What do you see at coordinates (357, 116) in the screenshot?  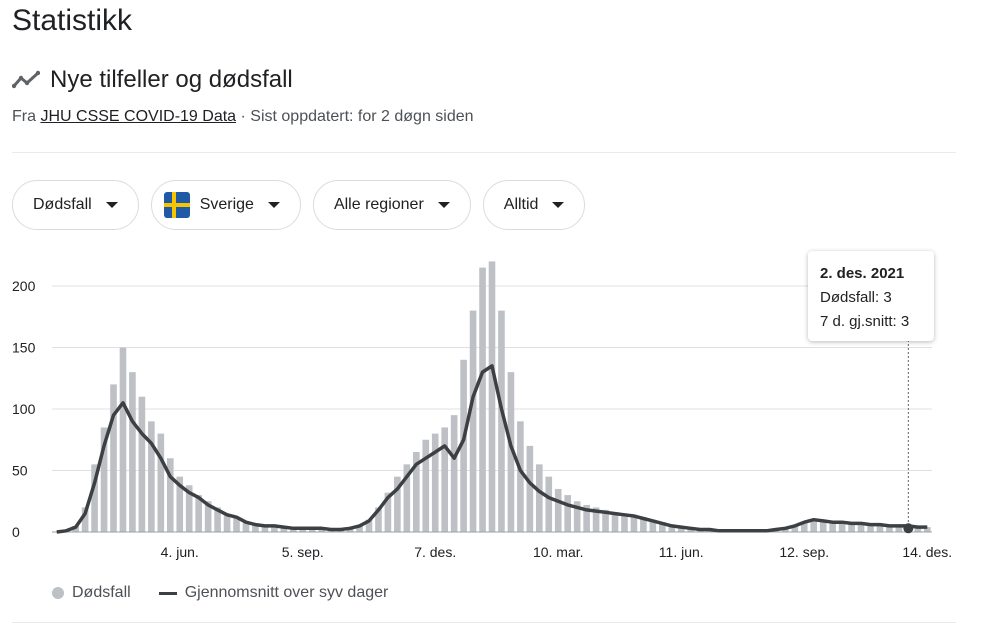 I see `source-updated: · Sist oppdatert: for 2 døgn siden` at bounding box center [357, 116].